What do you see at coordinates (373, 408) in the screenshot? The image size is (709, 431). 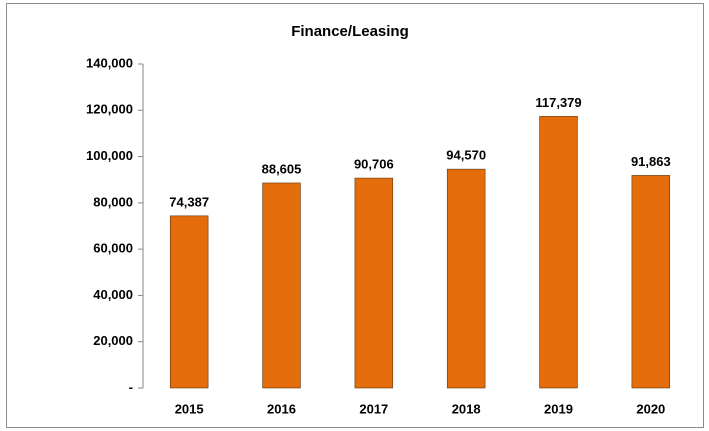 I see `x-tick-label: 2017` at bounding box center [373, 408].